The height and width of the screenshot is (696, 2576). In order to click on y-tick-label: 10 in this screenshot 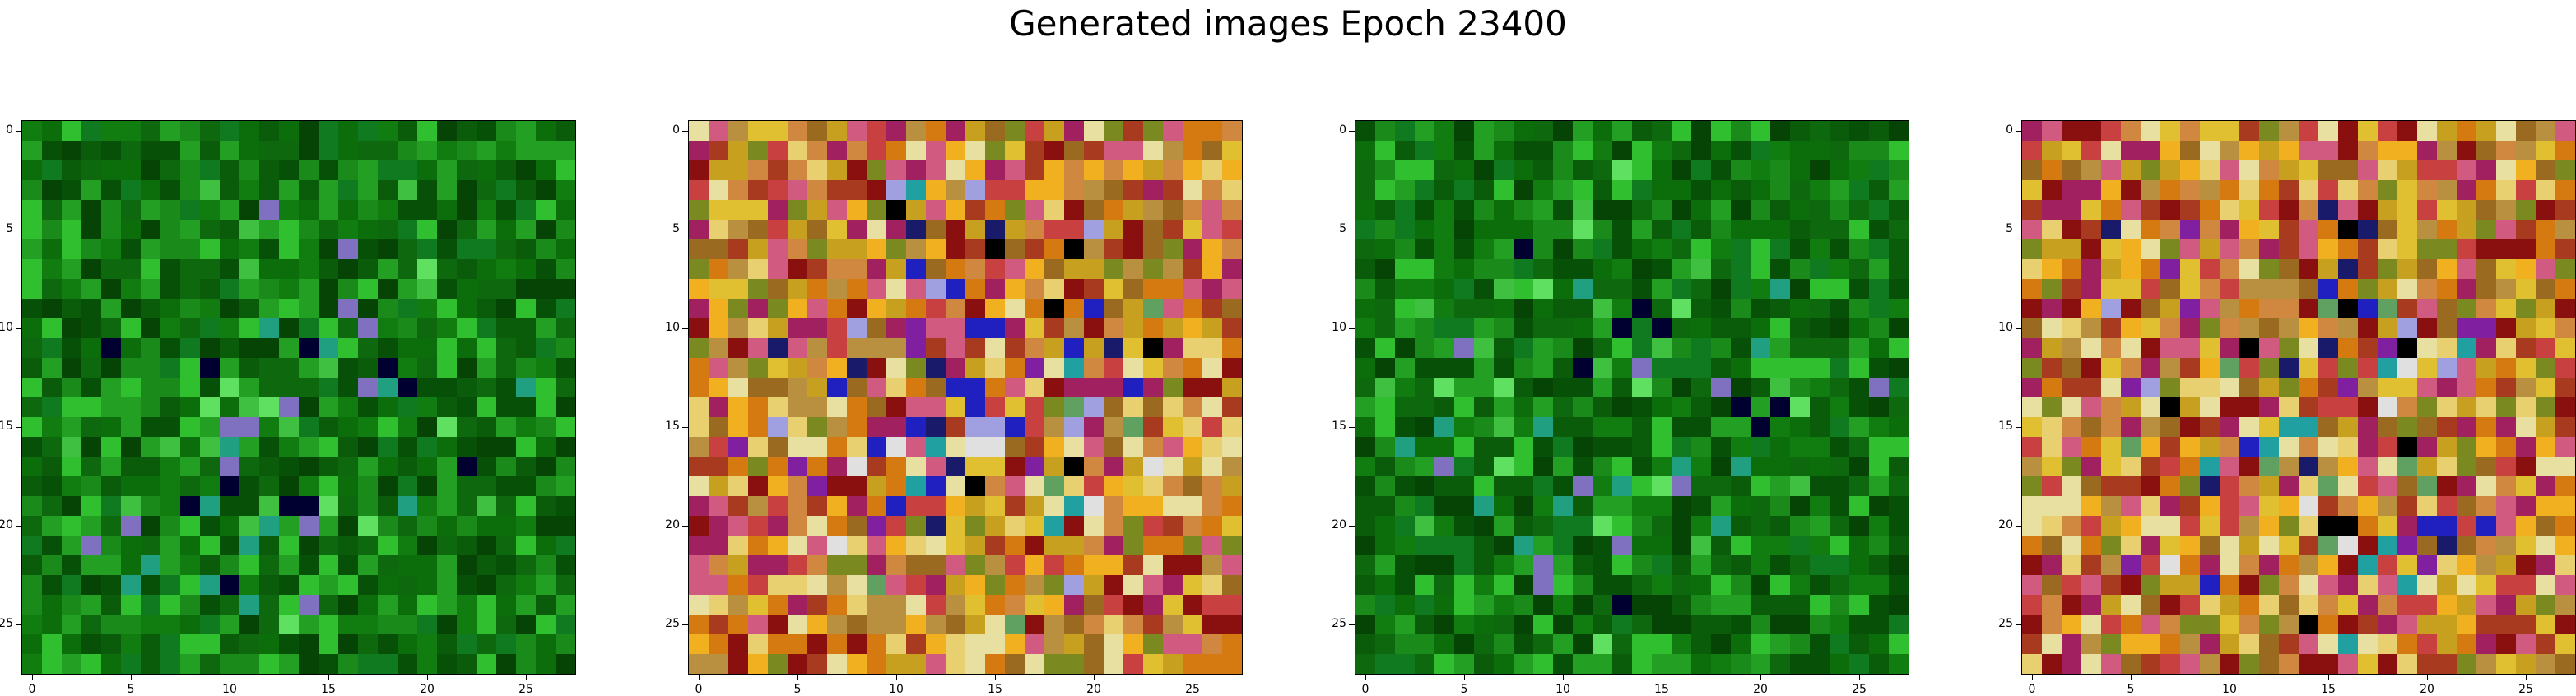, I will do `click(2005, 327)`.